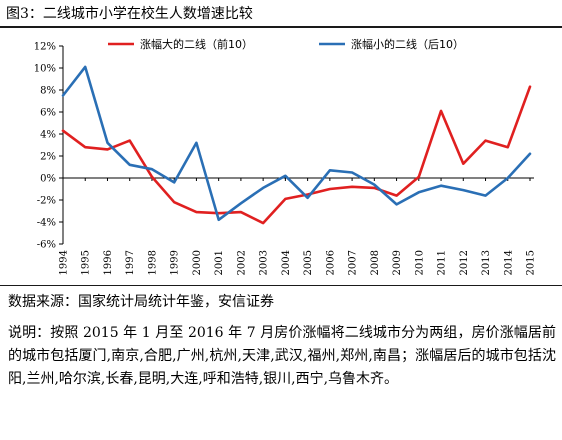 The height and width of the screenshot is (440, 562). What do you see at coordinates (46, 201) in the screenshot?
I see `y-tick-label: -2%` at bounding box center [46, 201].